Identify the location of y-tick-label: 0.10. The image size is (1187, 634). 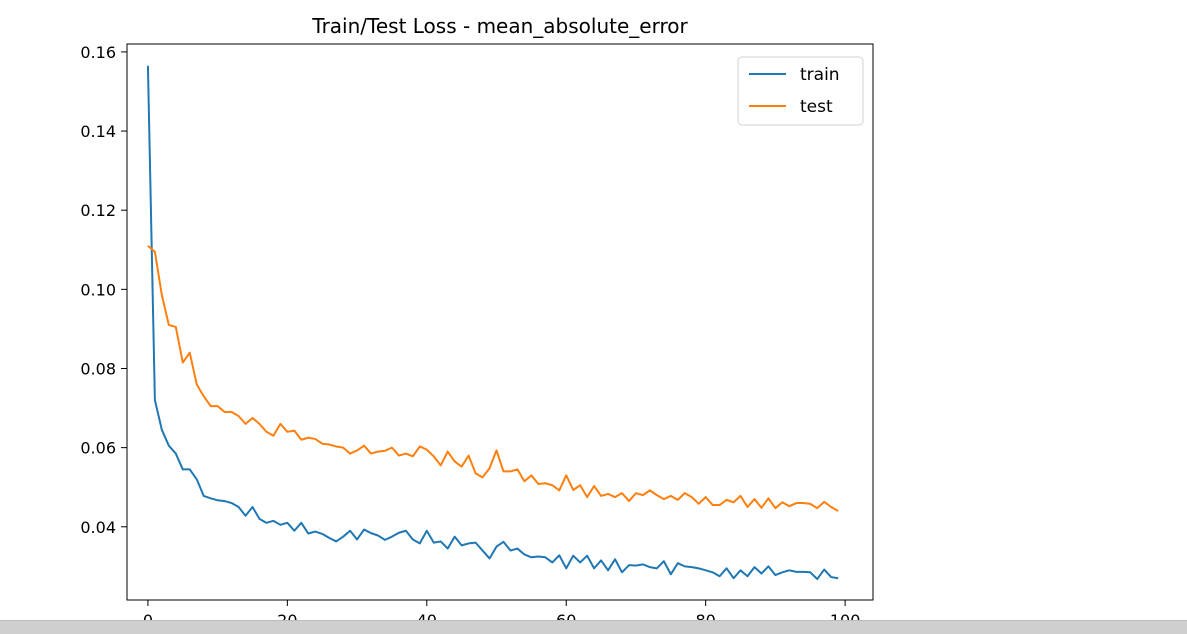
(98, 289).